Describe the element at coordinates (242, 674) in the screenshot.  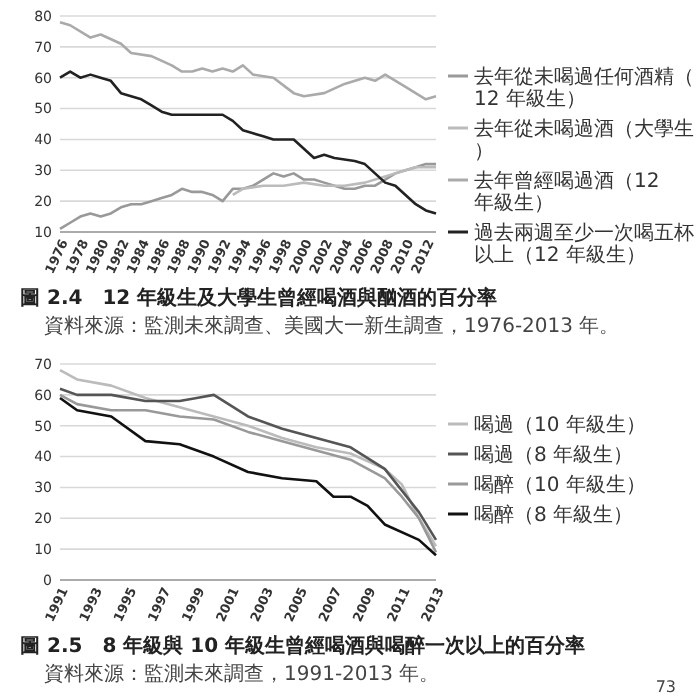
I see `text: 資料來源：監測未來調查，1991-2013 年。` at that location.